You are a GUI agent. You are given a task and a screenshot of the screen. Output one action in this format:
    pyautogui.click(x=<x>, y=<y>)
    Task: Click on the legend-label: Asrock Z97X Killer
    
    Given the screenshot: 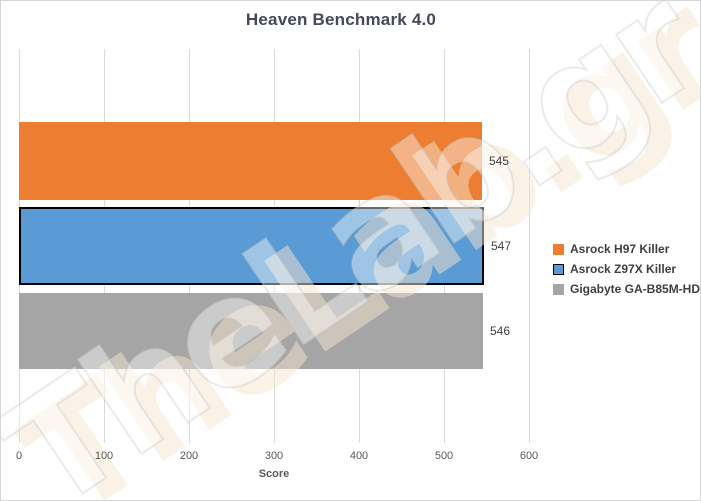 What is the action you would take?
    pyautogui.click(x=623, y=269)
    